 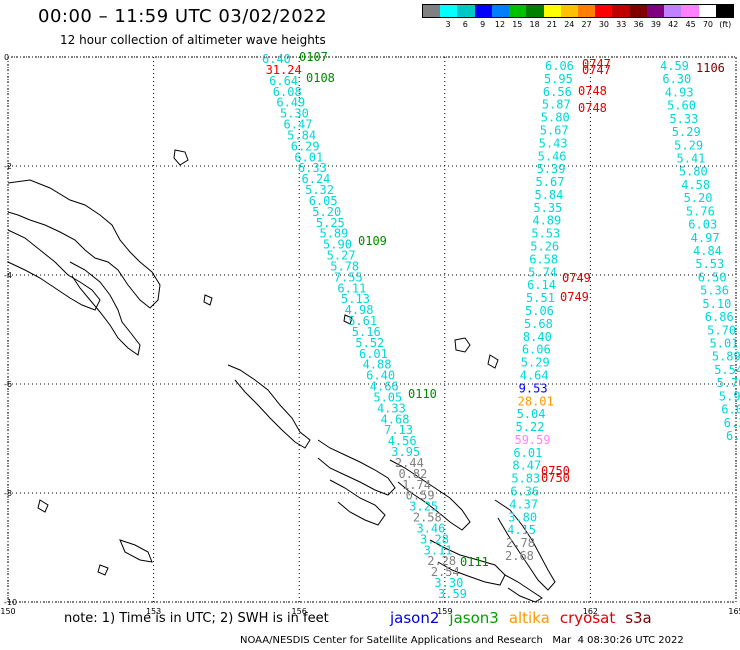 I want to click on scale-label: 36, so click(x=638, y=24).